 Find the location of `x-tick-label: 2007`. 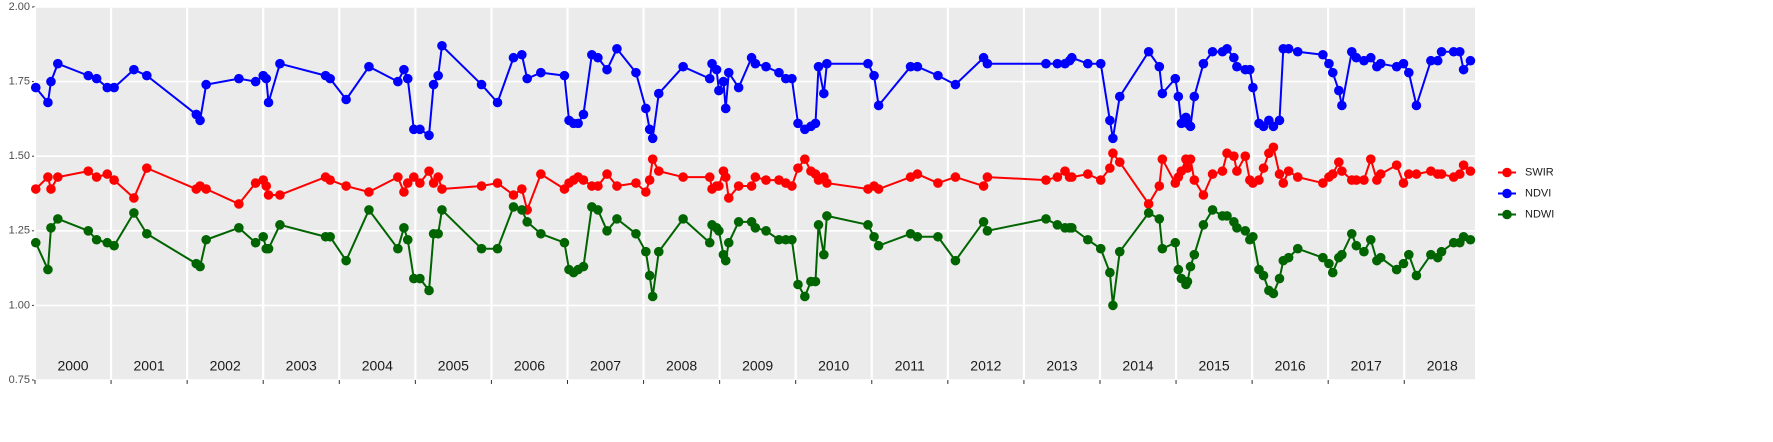

x-tick-label: 2007 is located at coordinates (605, 366).